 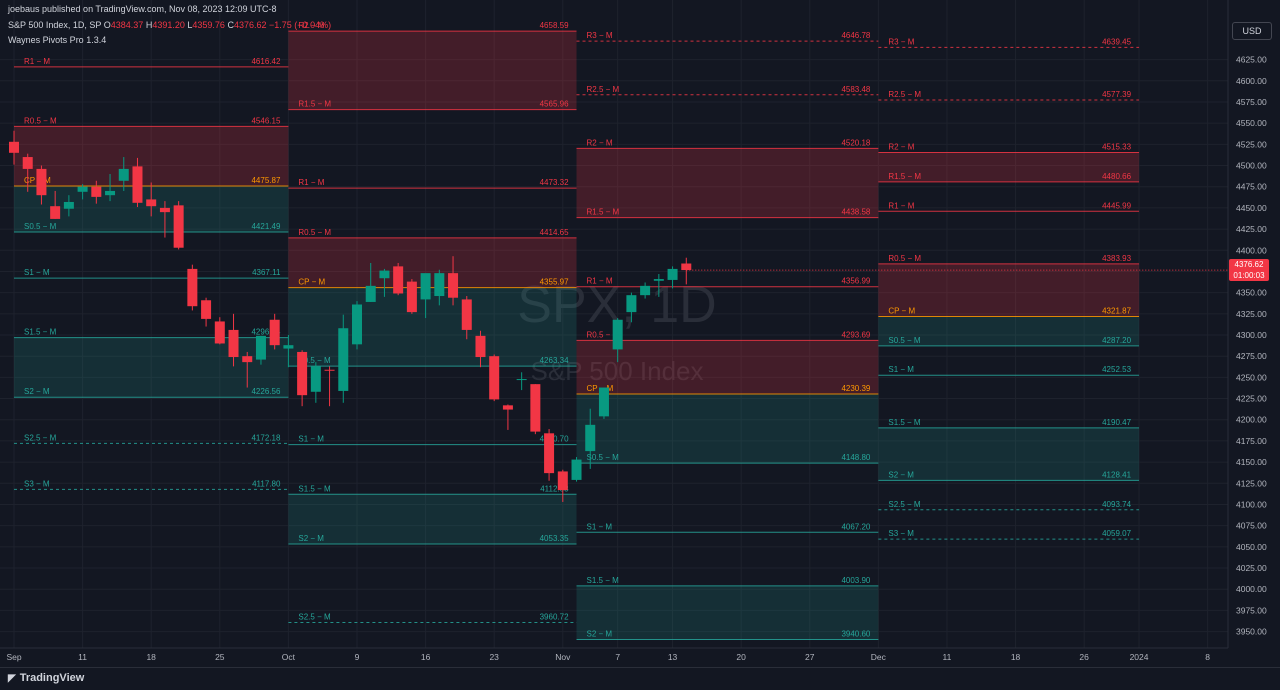 I want to click on time-tick-label: 8, so click(x=1207, y=657).